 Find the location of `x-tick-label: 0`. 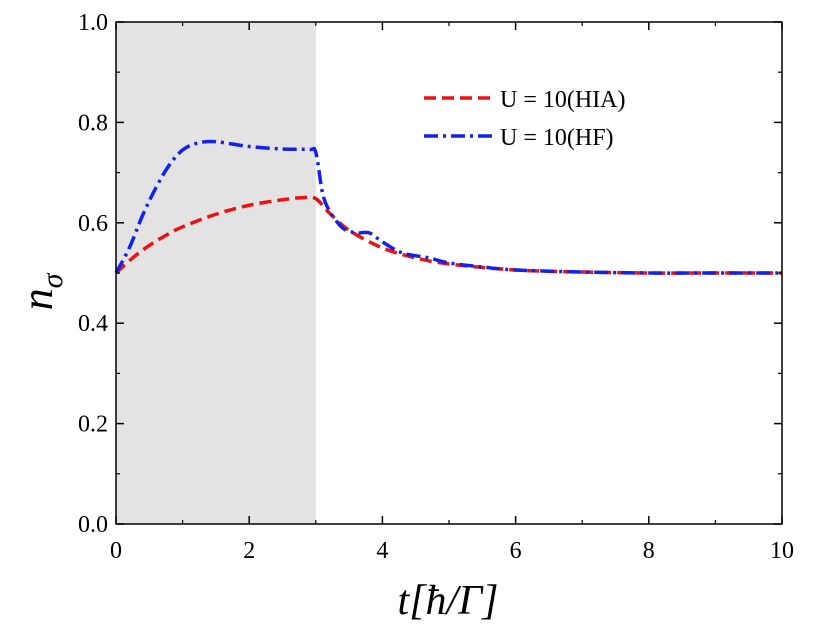

x-tick-label: 0 is located at coordinates (116, 551).